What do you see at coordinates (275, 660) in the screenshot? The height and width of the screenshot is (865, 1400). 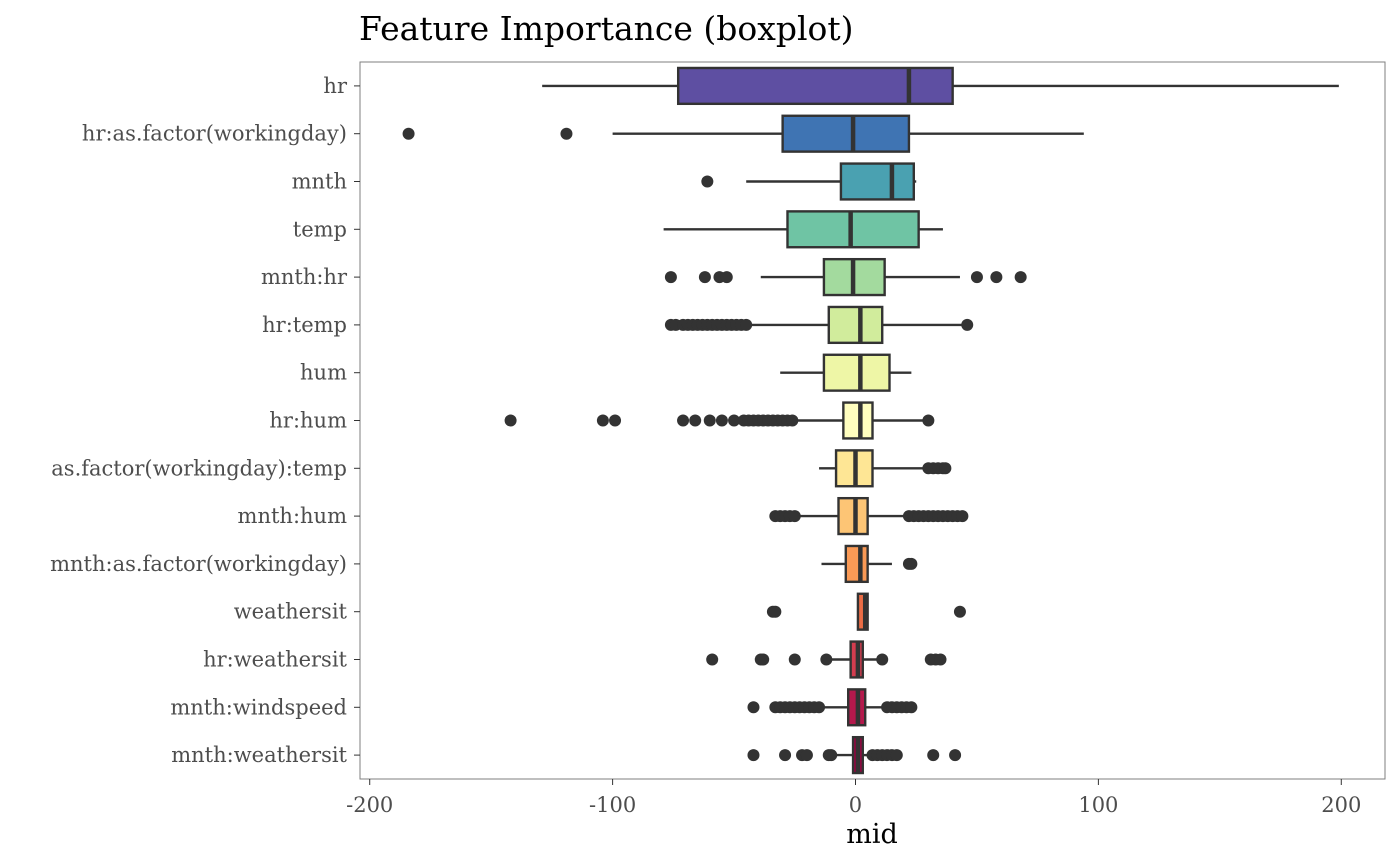 I see `category-label: hr:weathersit` at bounding box center [275, 660].